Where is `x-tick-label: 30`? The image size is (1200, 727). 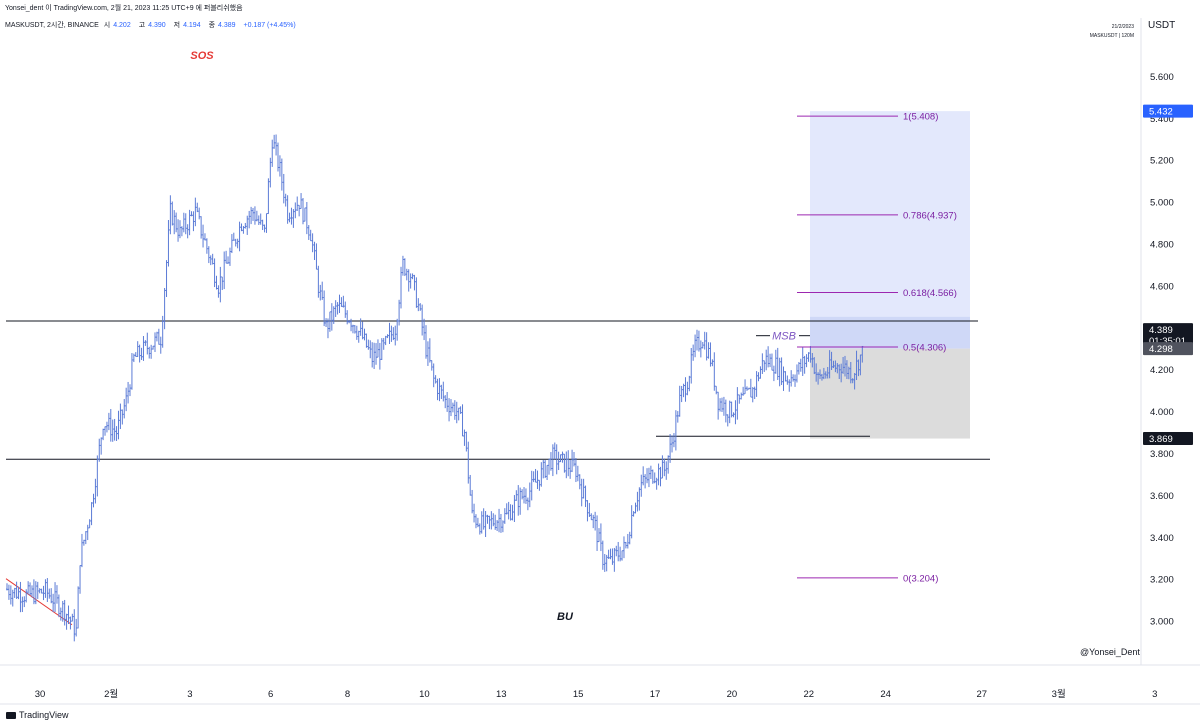
x-tick-label: 30 is located at coordinates (40, 694).